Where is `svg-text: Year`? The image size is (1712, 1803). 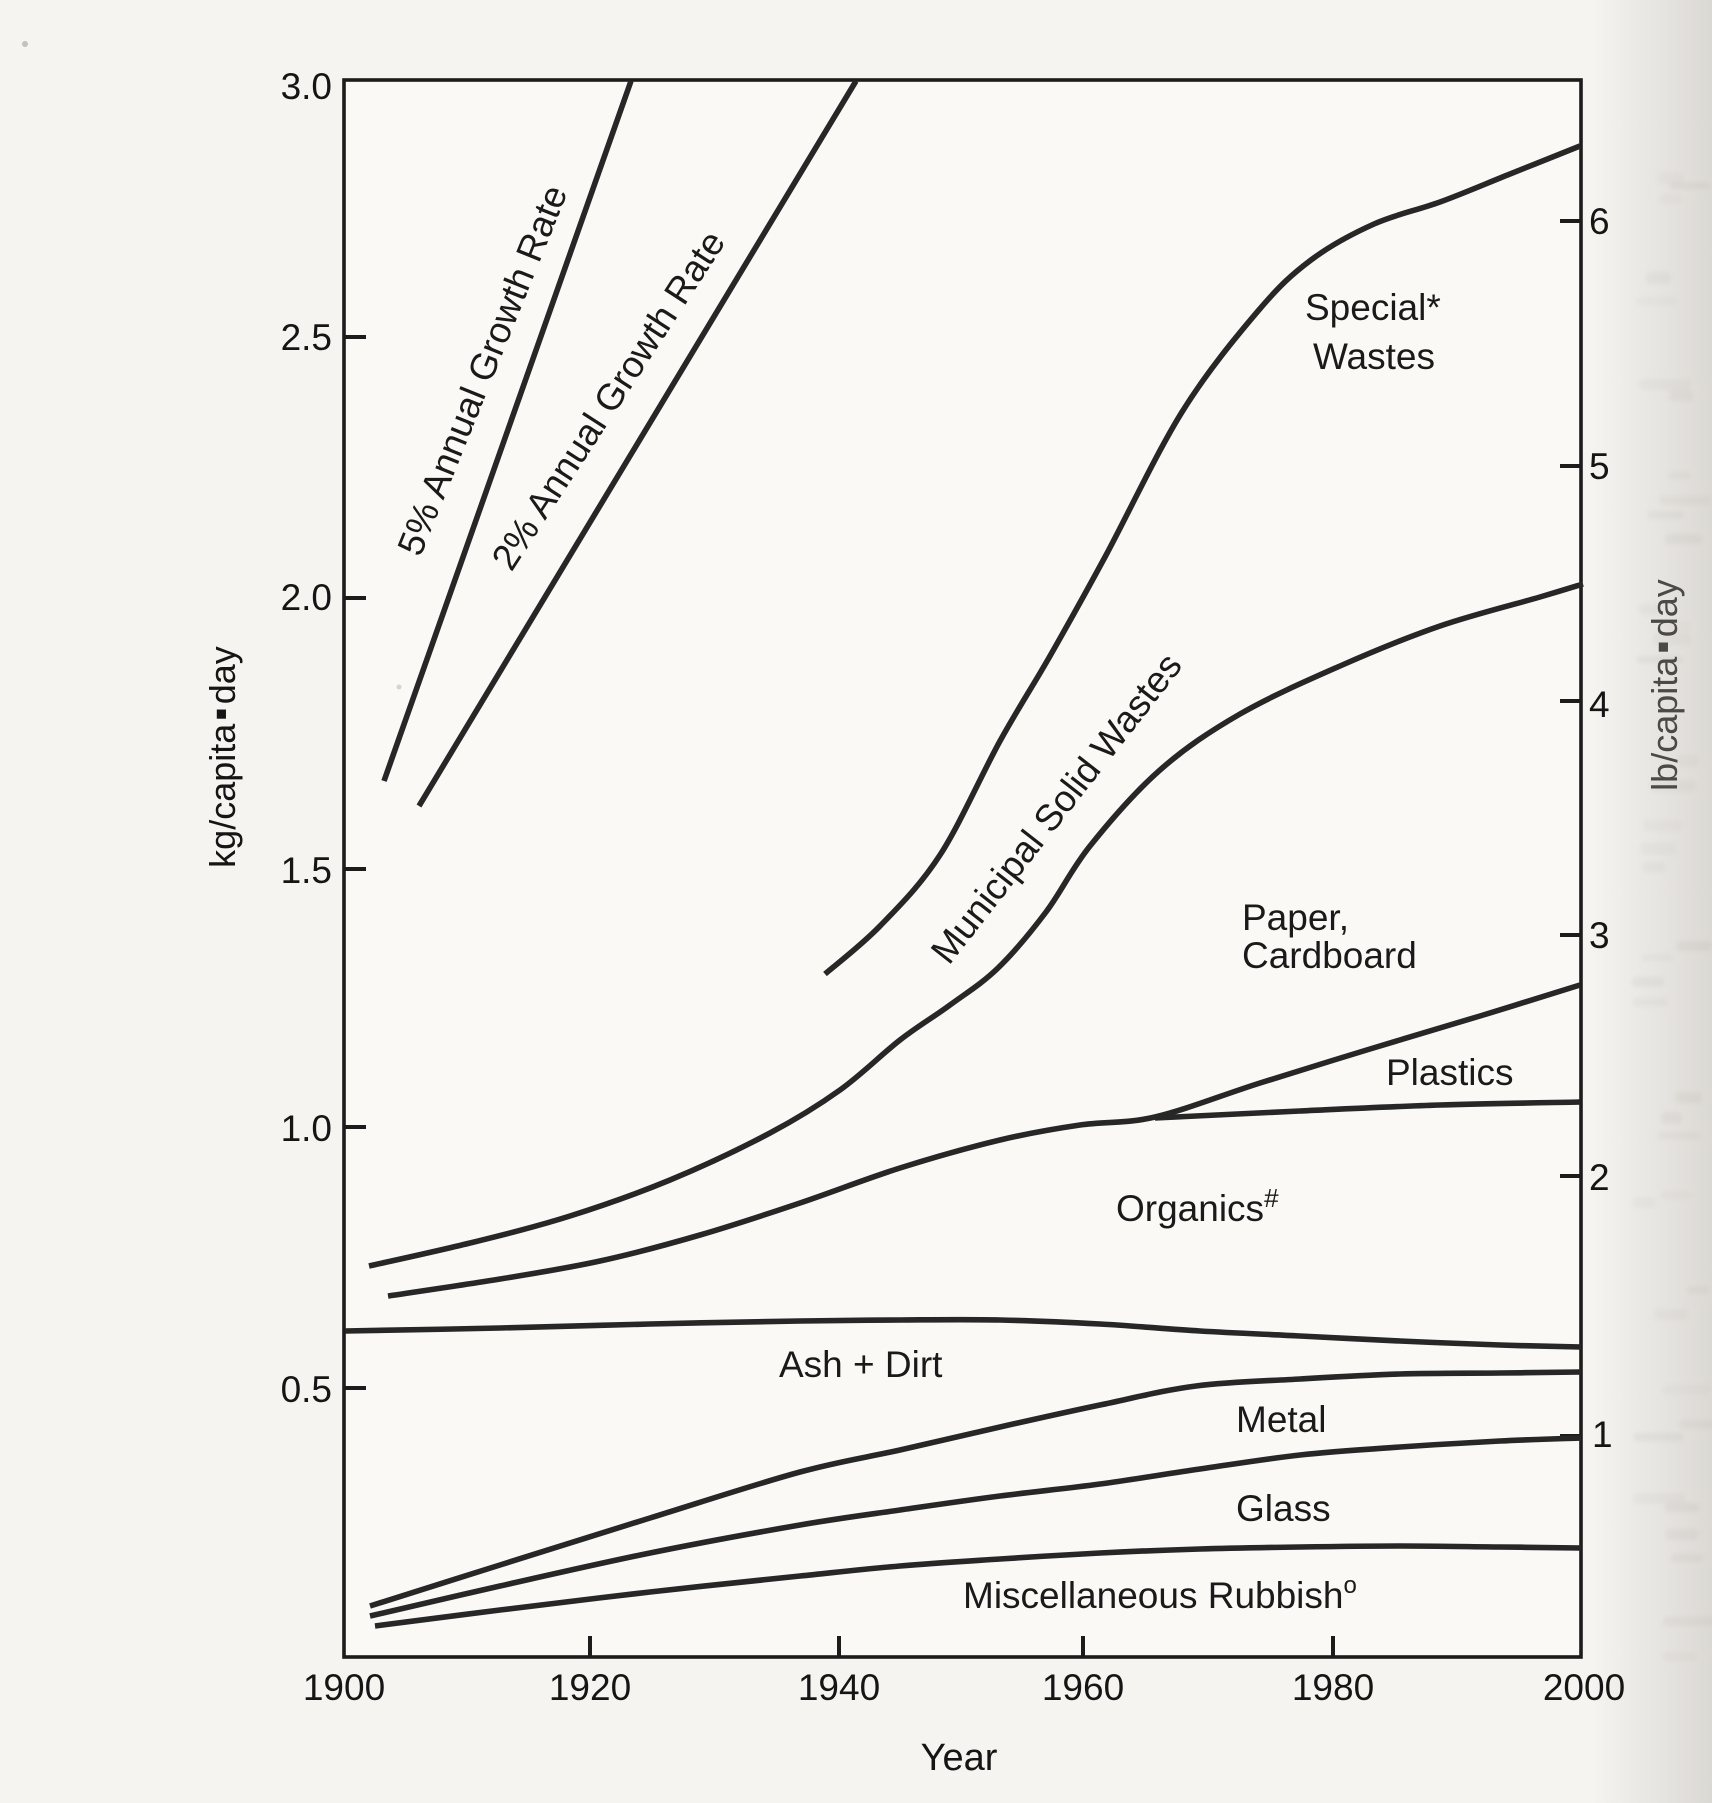 svg-text: Year is located at coordinates (959, 1758).